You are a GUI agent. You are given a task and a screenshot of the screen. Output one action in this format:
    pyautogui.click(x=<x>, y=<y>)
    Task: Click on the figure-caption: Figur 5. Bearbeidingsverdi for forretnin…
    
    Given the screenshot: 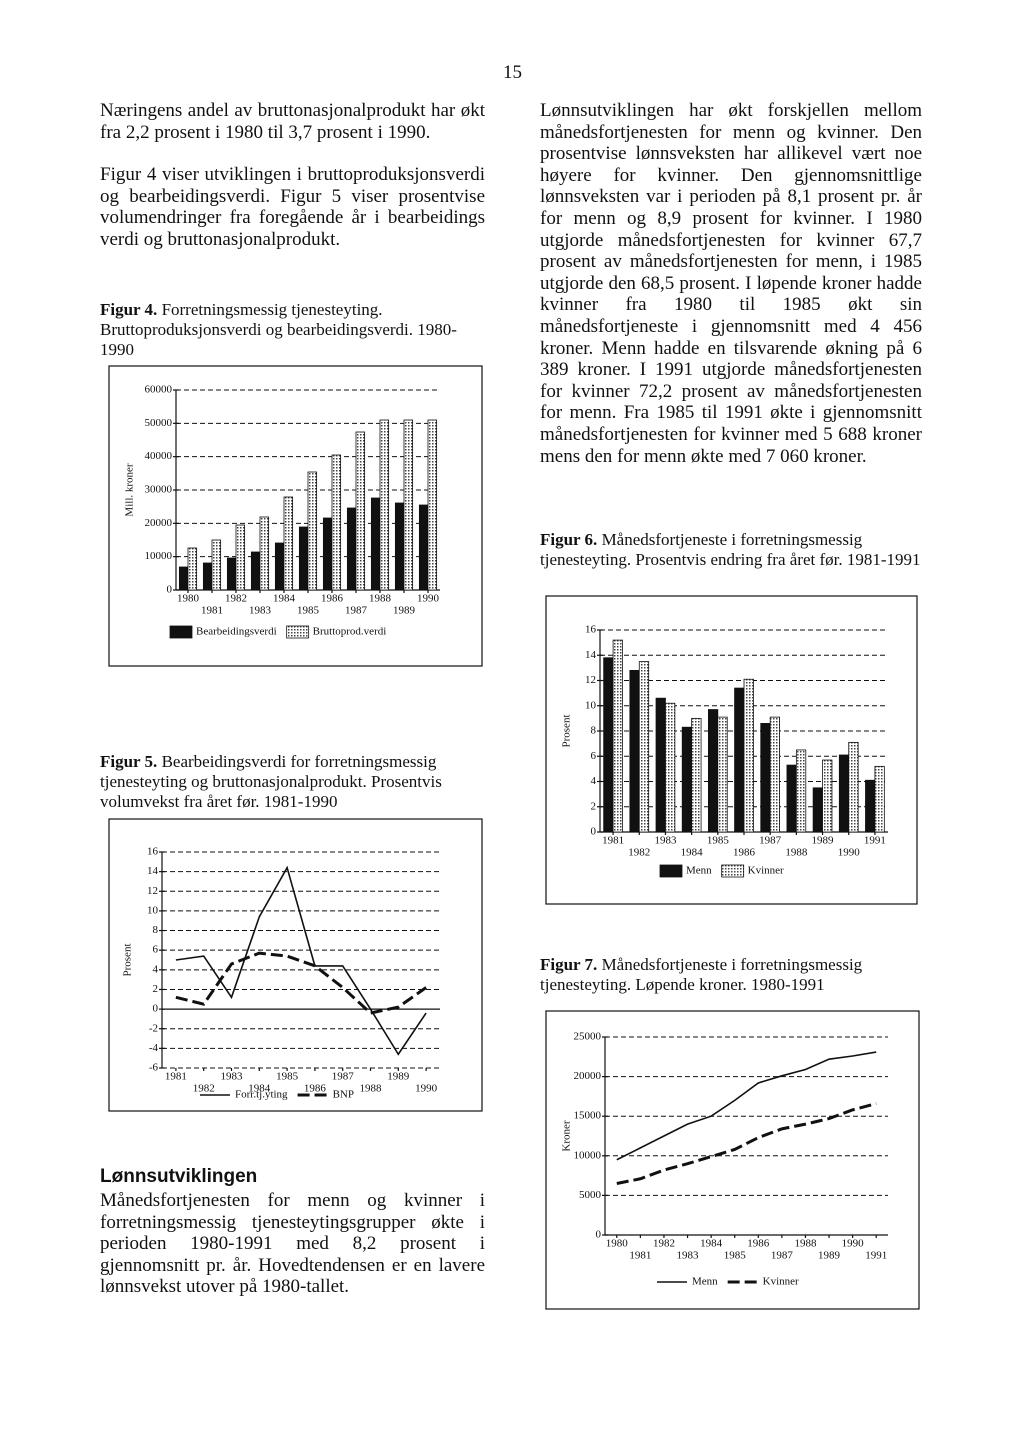 What is the action you would take?
    pyautogui.click(x=292, y=782)
    